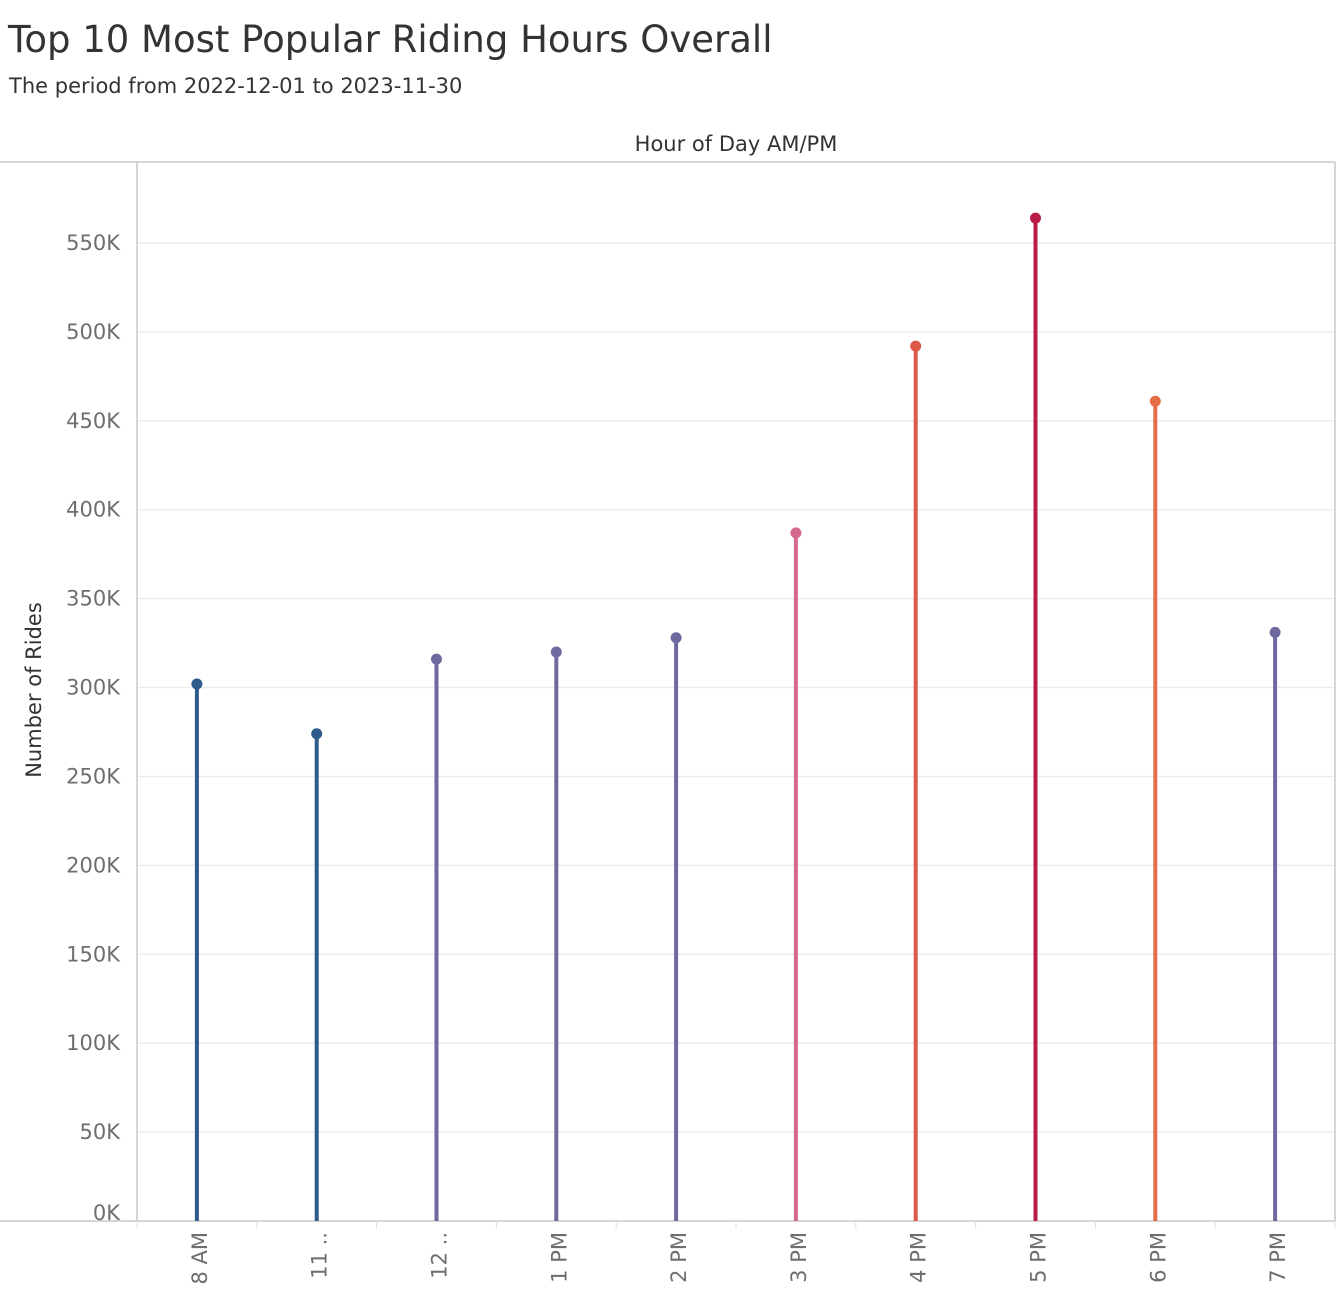 The width and height of the screenshot is (1340, 1290). Describe the element at coordinates (736, 144) in the screenshot. I see `x-axis-title: Hour of Day AM/PM` at that location.